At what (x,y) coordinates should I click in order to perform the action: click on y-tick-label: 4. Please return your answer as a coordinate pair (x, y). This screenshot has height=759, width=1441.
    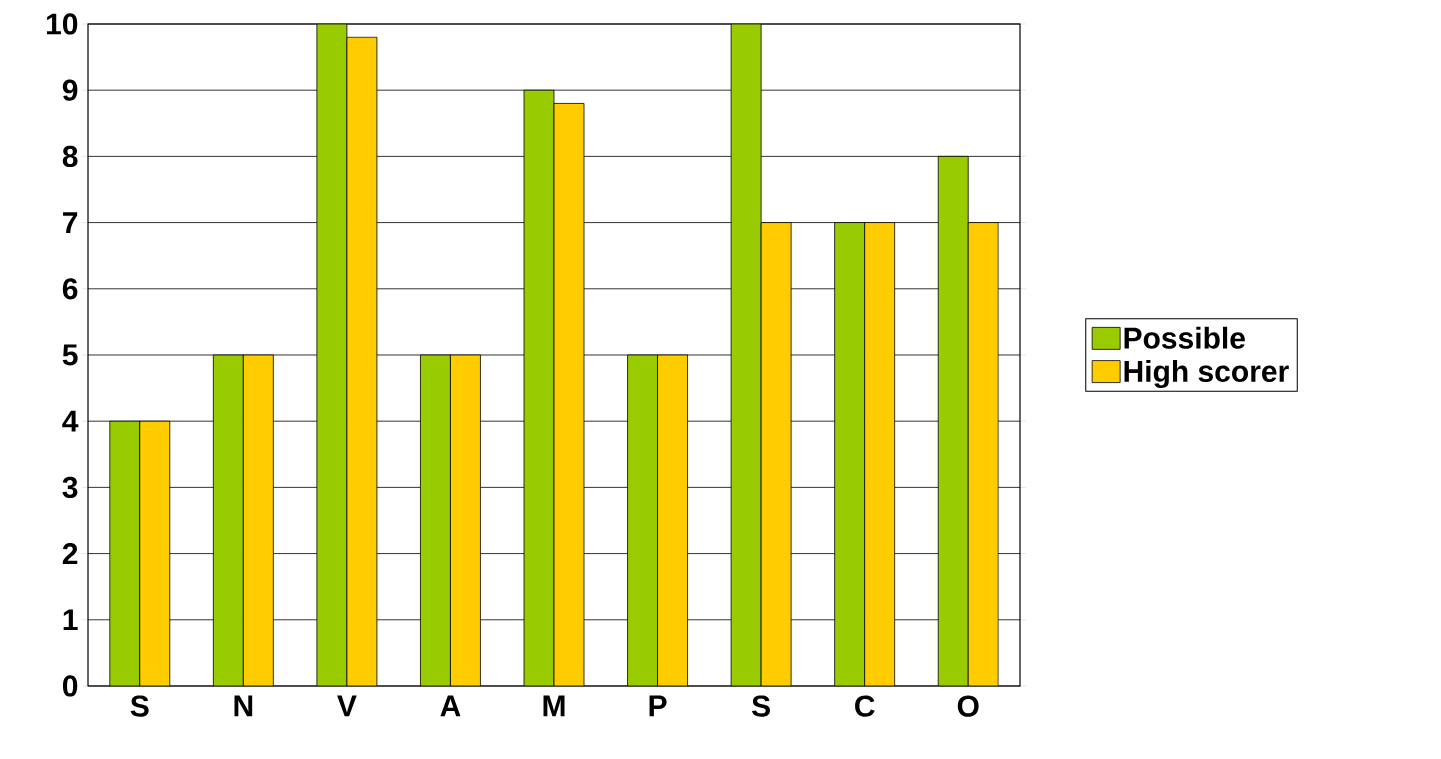
    Looking at the image, I should click on (70, 421).